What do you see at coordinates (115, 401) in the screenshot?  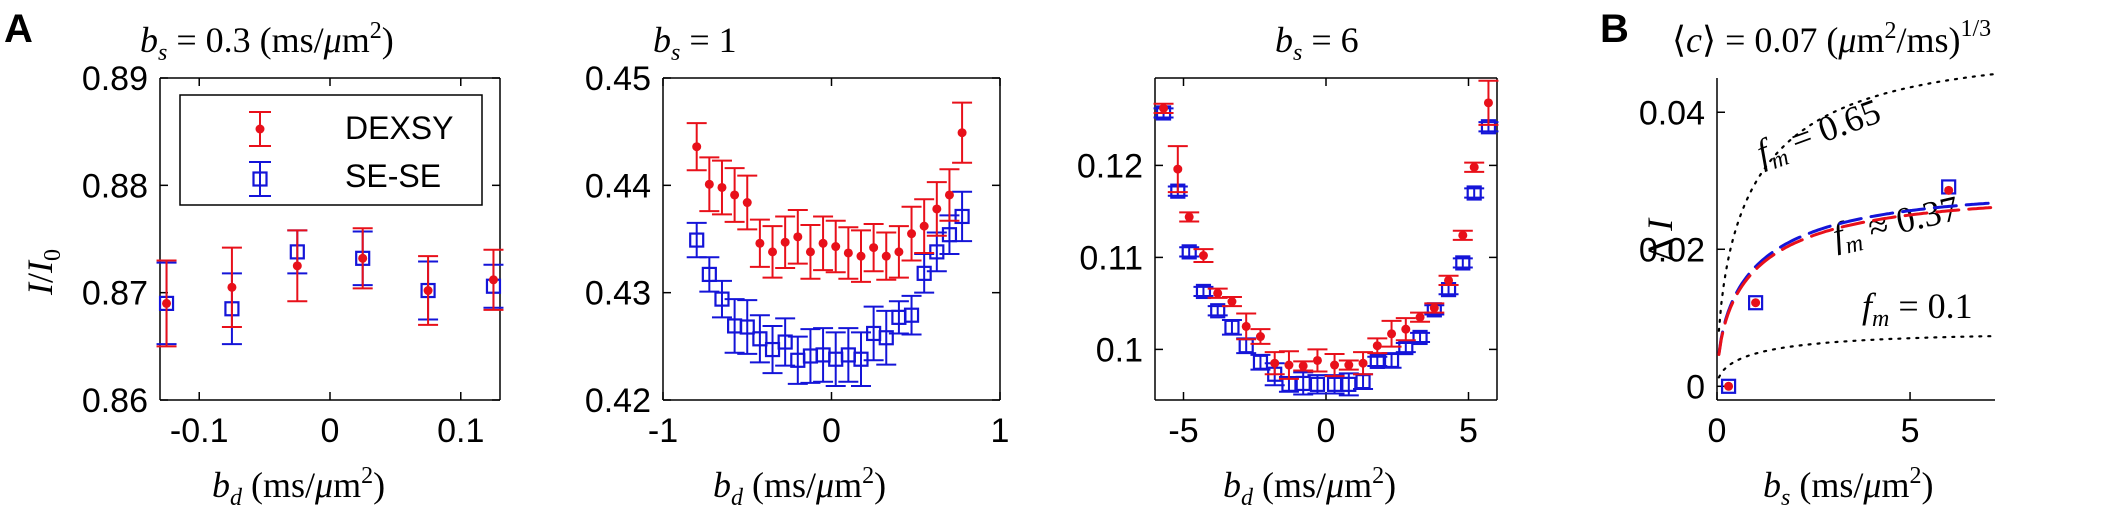 I see `y-tick-label: 0.86` at bounding box center [115, 401].